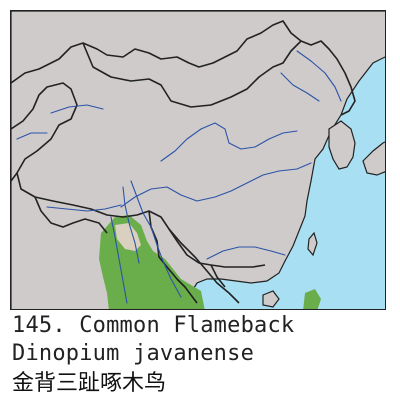 Image resolution: width=400 pixels, height=420 pixels. I want to click on river-yangtze, so click(216, 185).